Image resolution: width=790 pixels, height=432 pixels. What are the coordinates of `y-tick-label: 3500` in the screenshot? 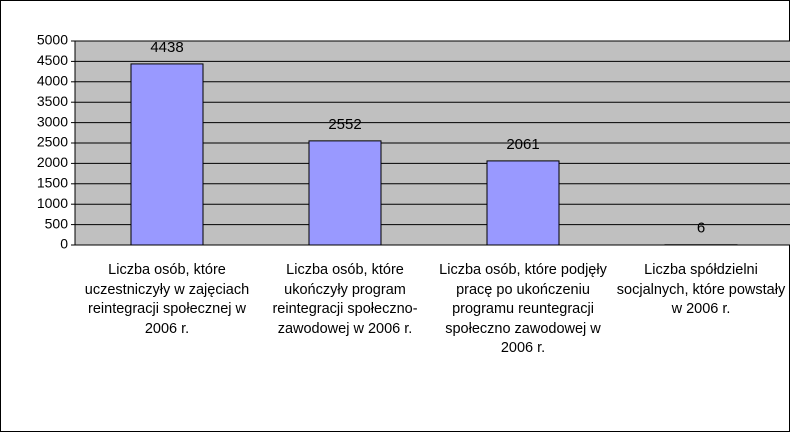 It's located at (52, 101).